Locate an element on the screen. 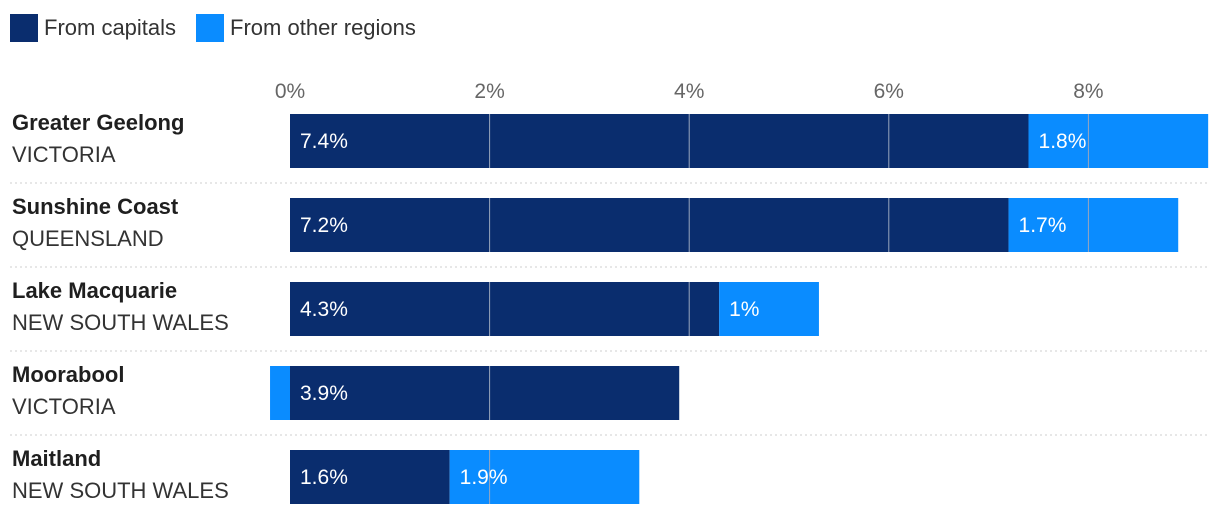 Image resolution: width=1220 pixels, height=520 pixels. legend-item-capitals: From capitals is located at coordinates (93, 28).